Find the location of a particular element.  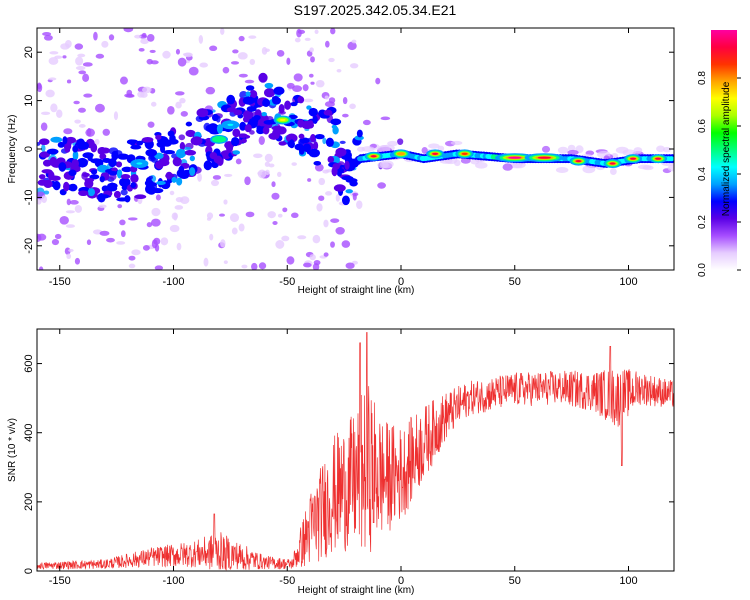

colorbar-gradient is located at coordinates (724, 150).